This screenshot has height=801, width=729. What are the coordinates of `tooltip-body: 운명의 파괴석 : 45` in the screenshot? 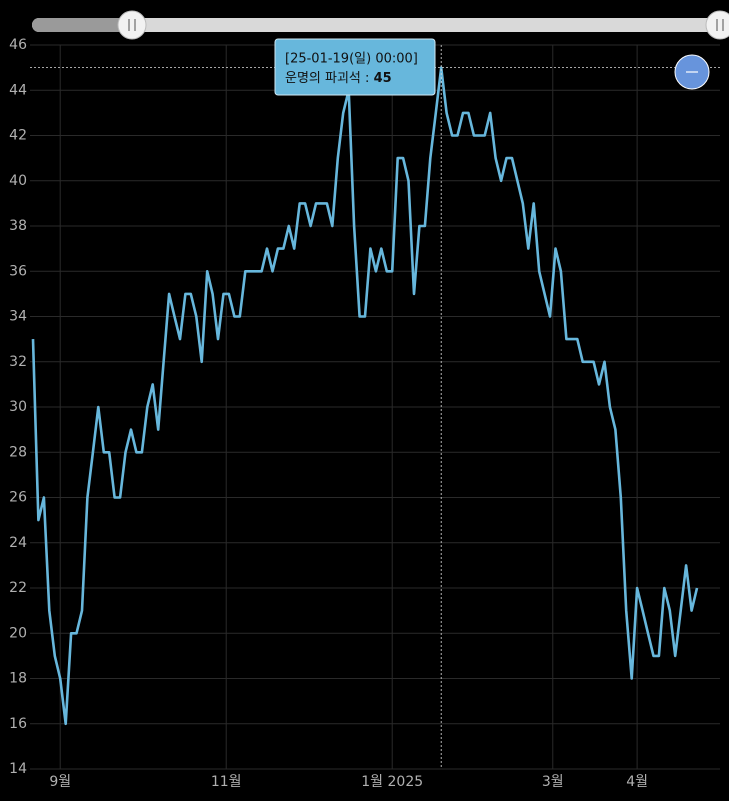 It's located at (338, 78).